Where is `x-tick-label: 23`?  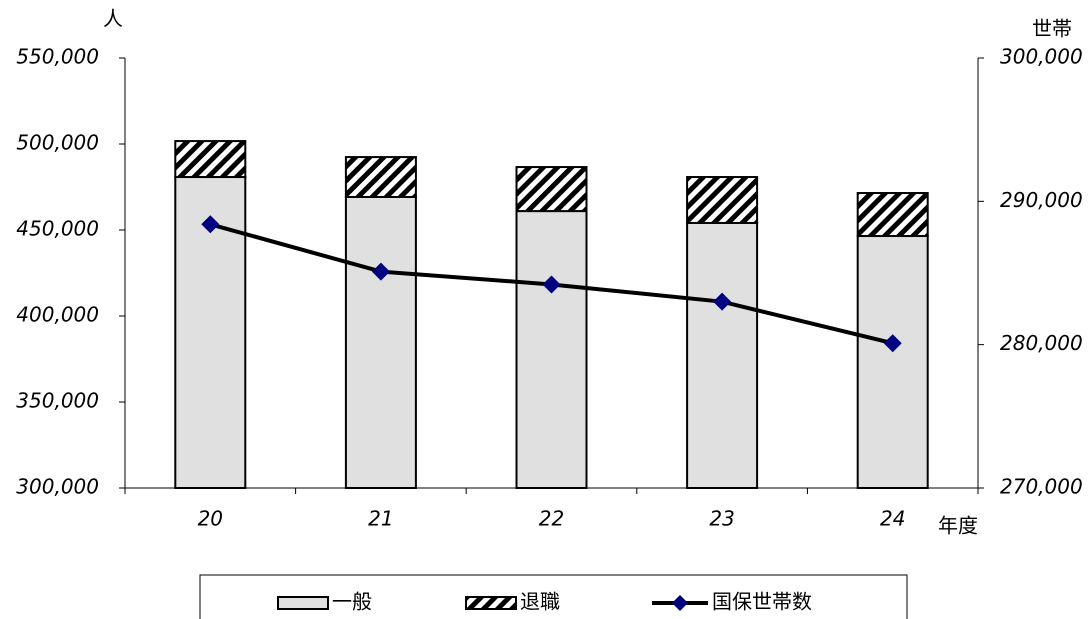
x-tick-label: 23 is located at coordinates (721, 519).